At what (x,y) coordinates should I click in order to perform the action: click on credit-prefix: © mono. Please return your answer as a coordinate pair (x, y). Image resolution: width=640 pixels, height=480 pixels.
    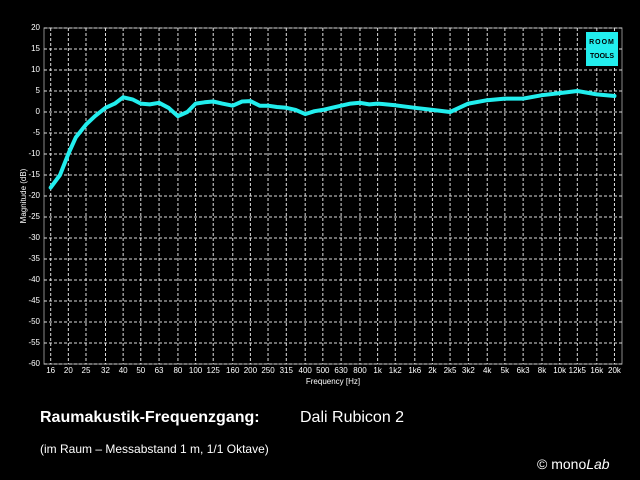
    Looking at the image, I should click on (561, 464).